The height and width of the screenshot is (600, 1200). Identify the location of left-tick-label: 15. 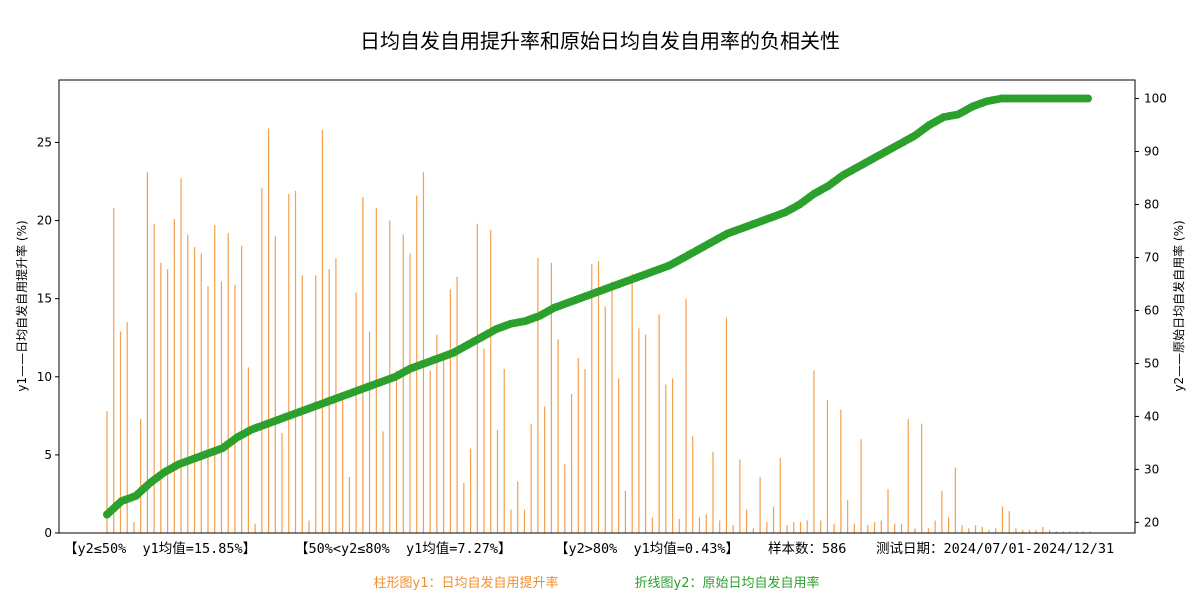
(44, 299).